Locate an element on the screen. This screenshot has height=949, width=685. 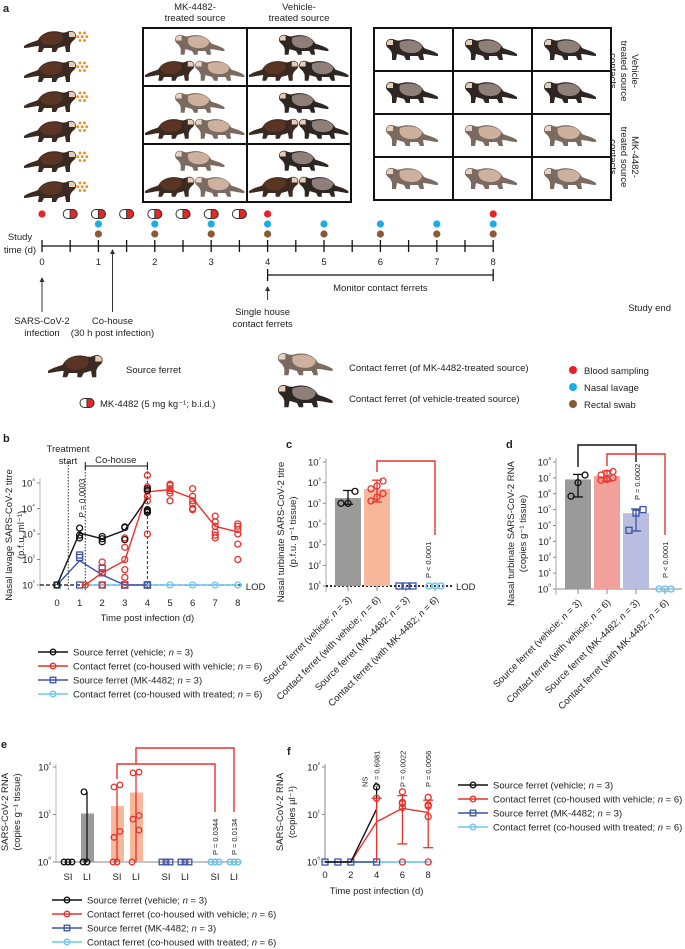
infection-arrow-head is located at coordinates (42, 279).